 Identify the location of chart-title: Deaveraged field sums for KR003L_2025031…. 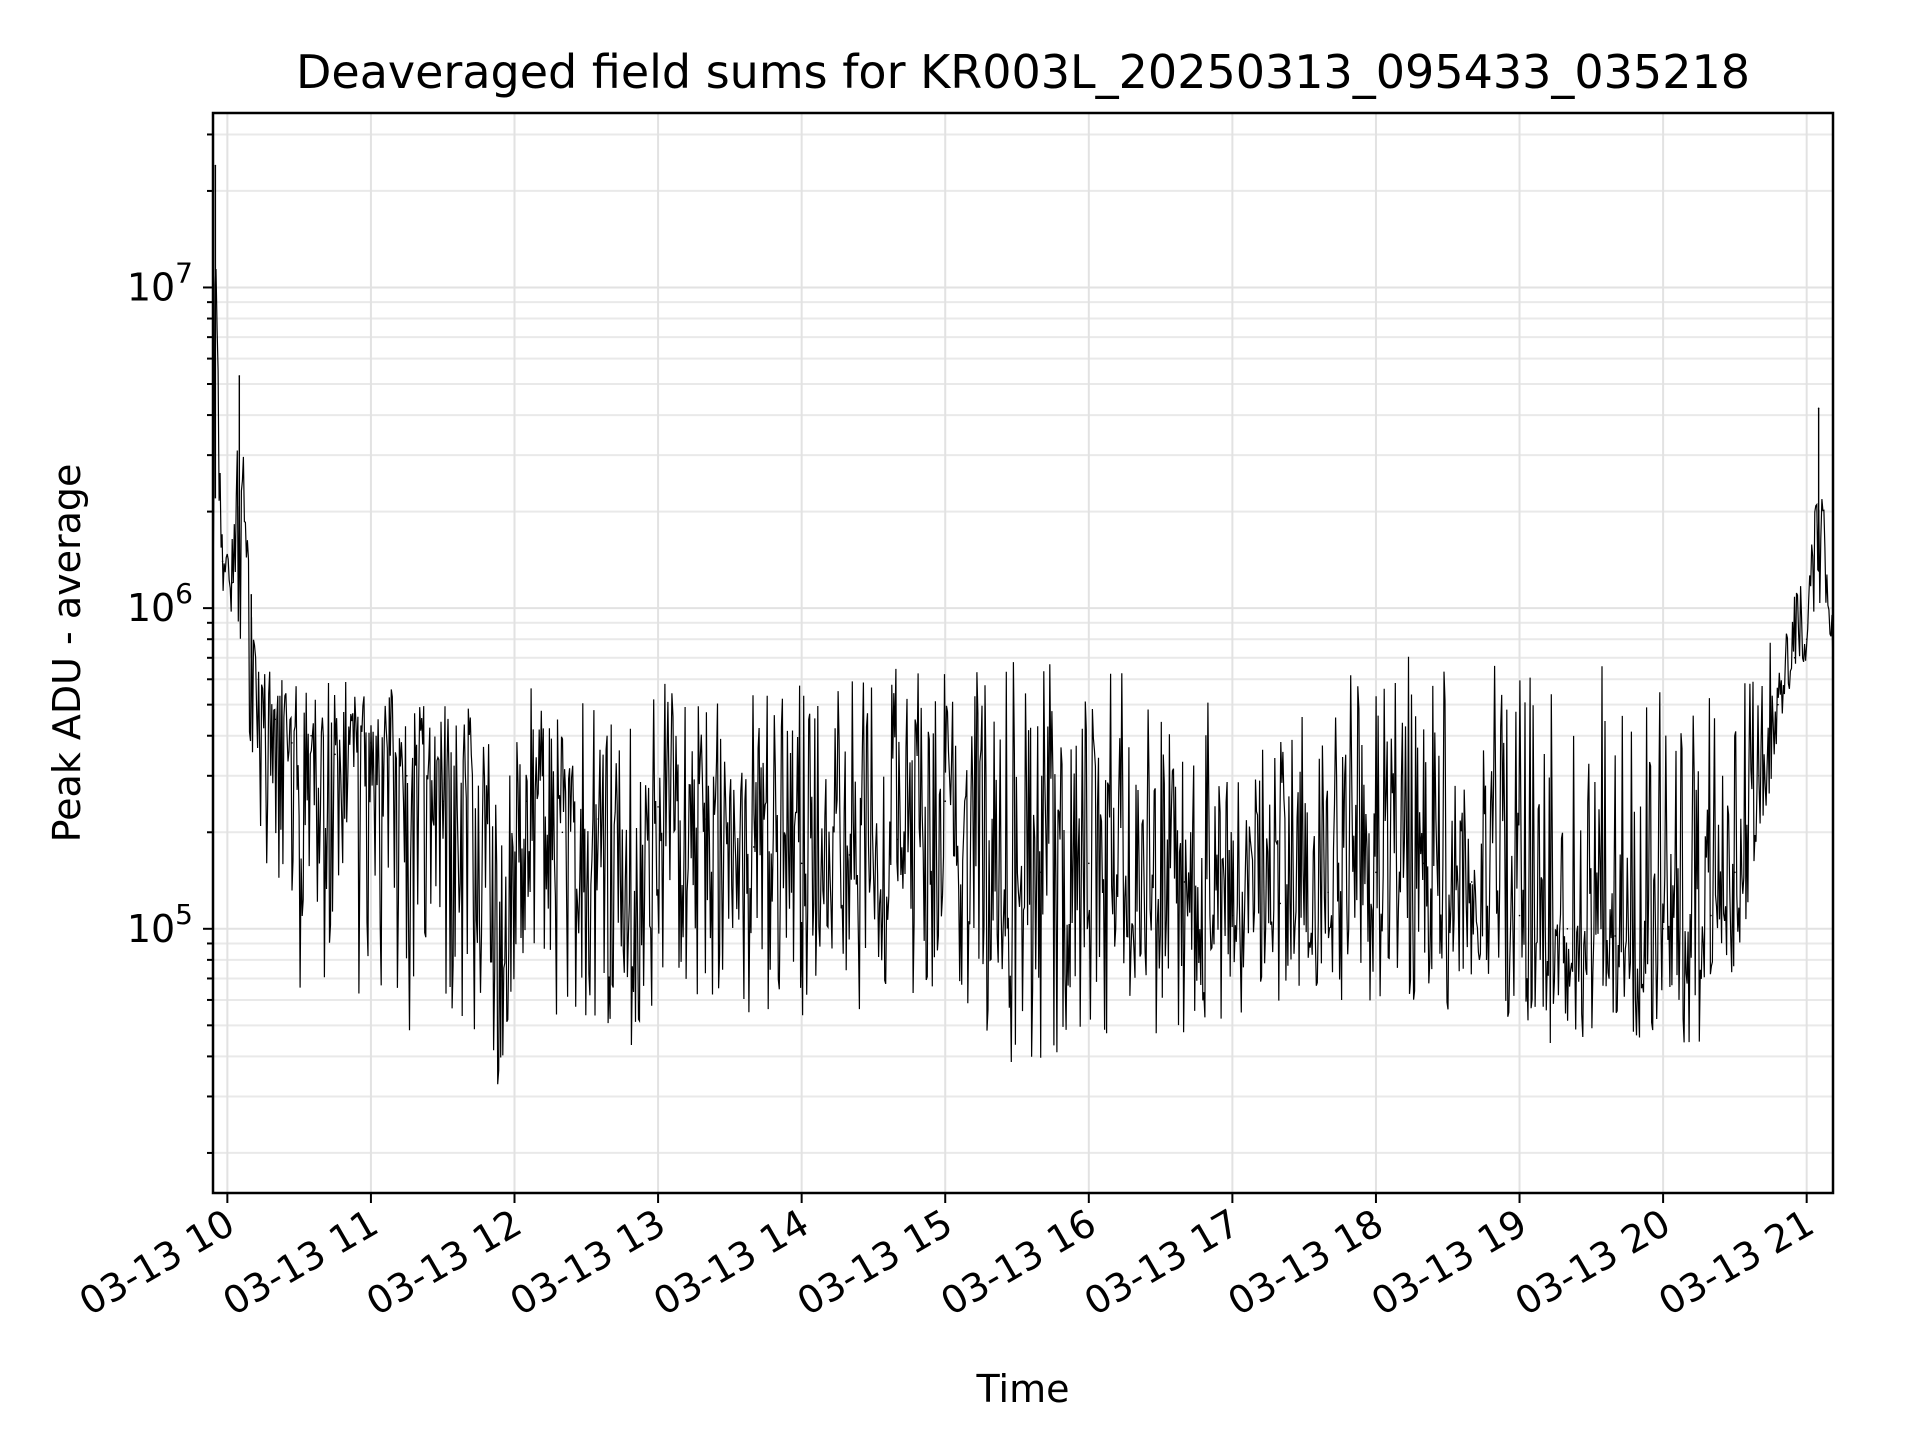
(1023, 72).